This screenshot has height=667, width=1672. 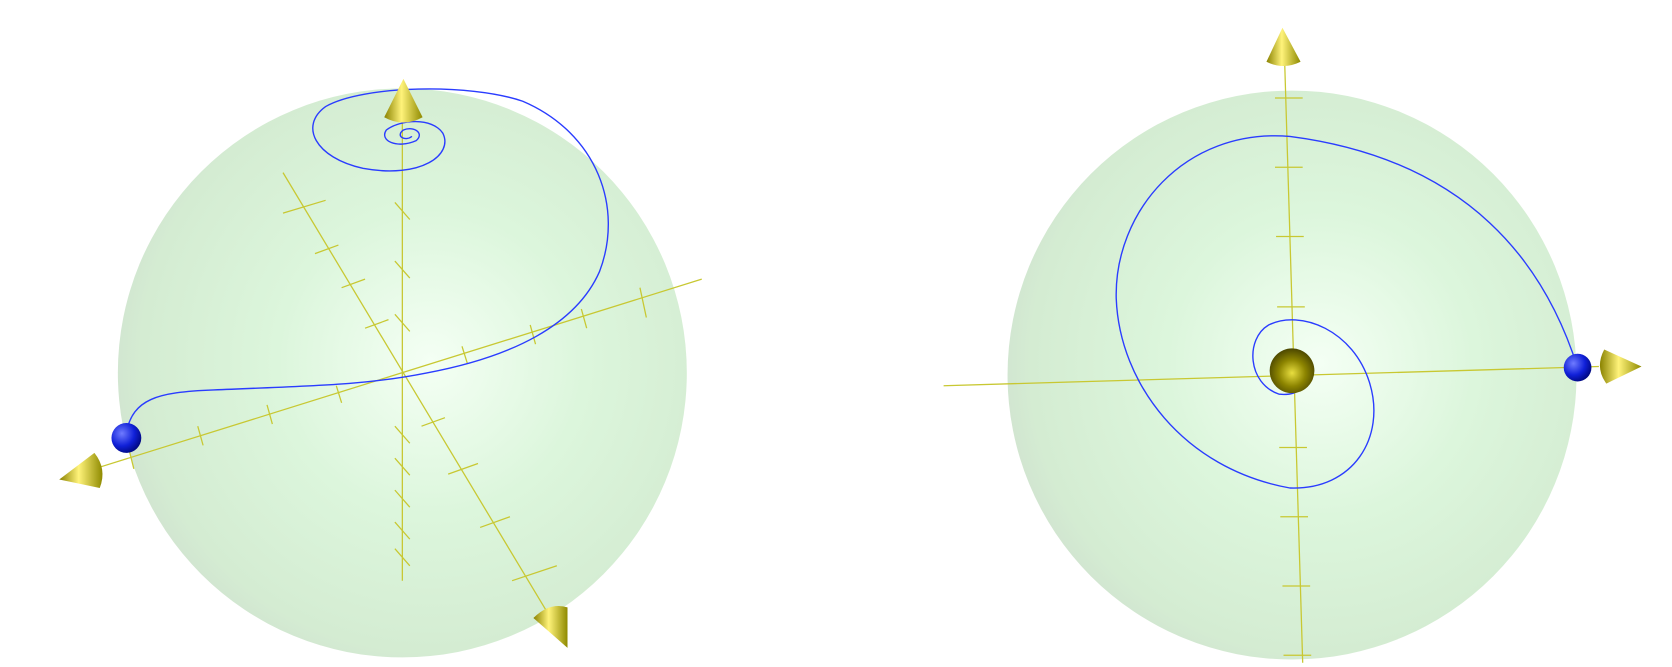 I want to click on y-axis, so click(x=398, y=374).